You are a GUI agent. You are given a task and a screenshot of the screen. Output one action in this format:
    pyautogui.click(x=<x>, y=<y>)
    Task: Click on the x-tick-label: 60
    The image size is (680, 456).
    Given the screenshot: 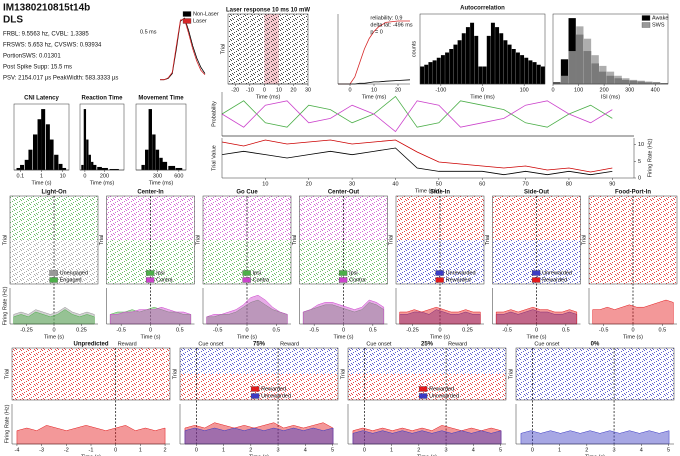 What is the action you would take?
    pyautogui.click(x=482, y=184)
    